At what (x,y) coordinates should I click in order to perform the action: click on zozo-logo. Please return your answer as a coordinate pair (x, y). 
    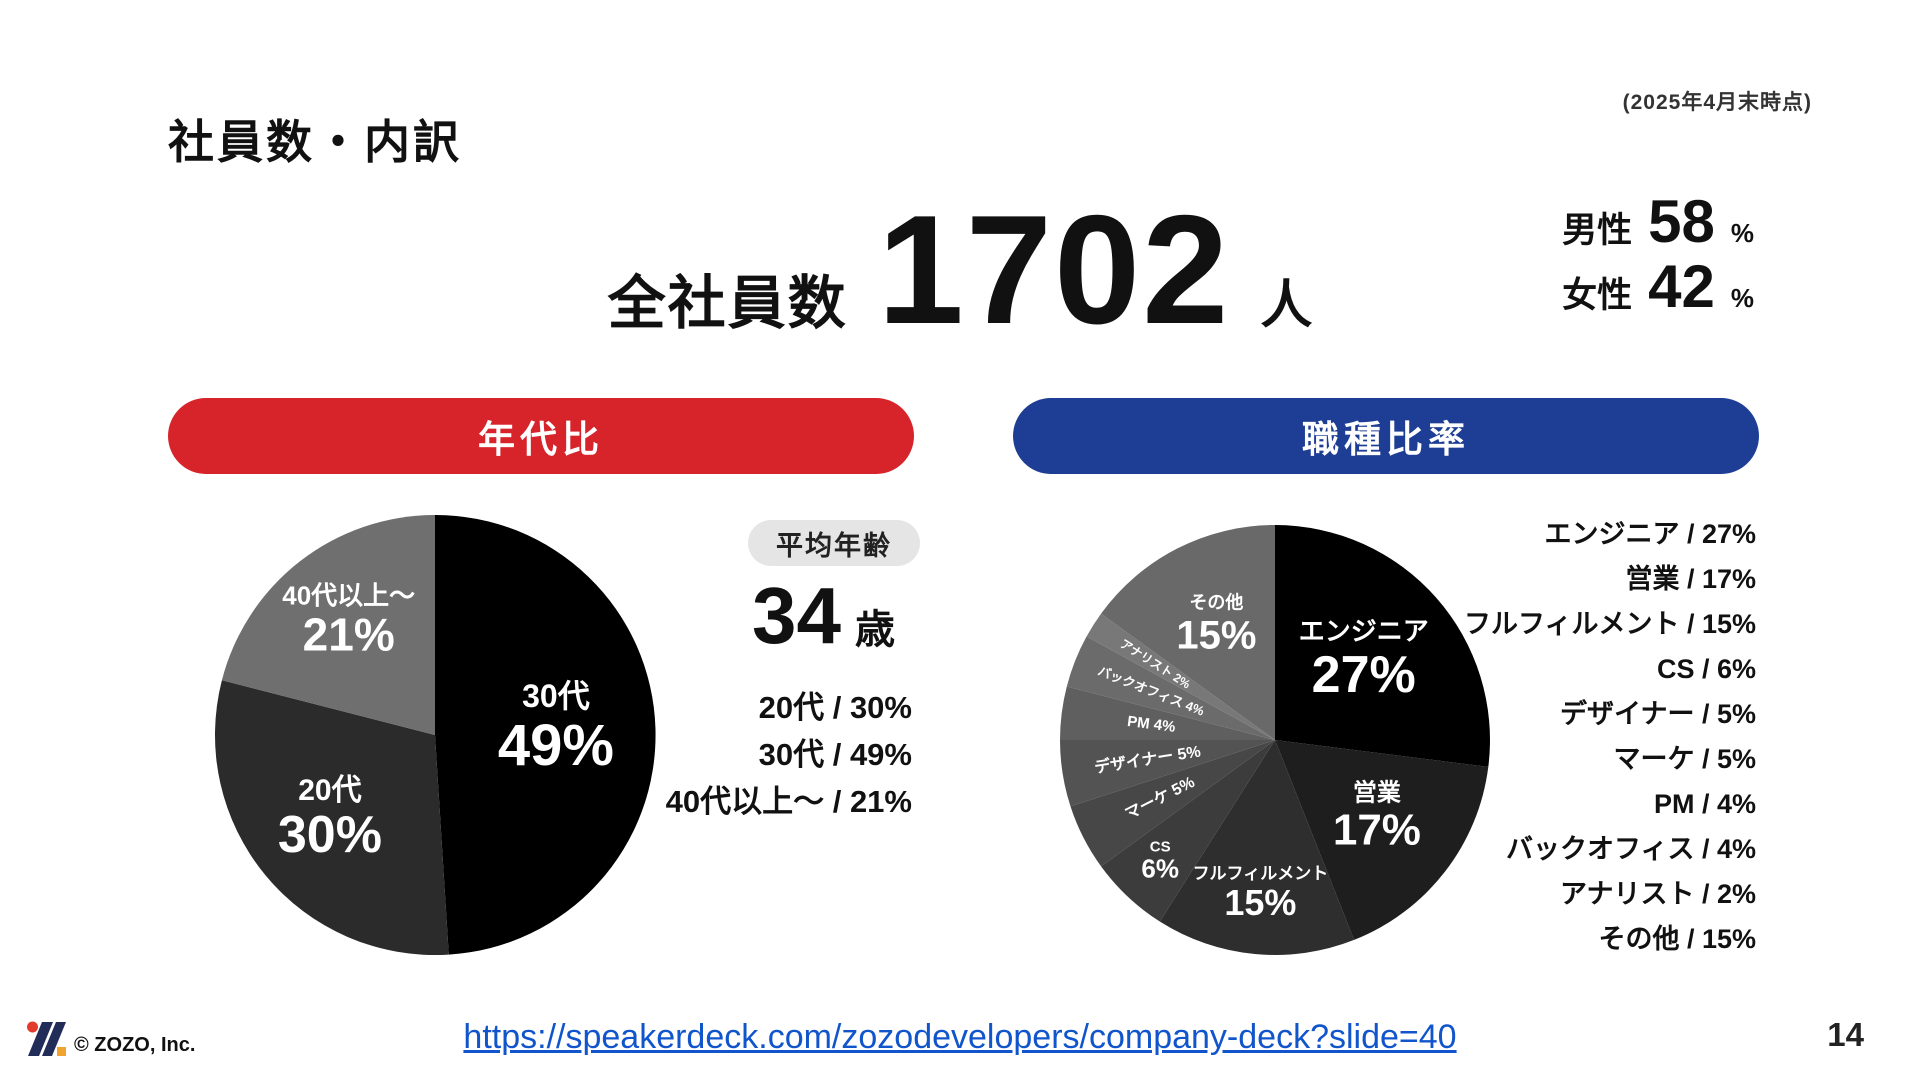
    Looking at the image, I should click on (47, 1041).